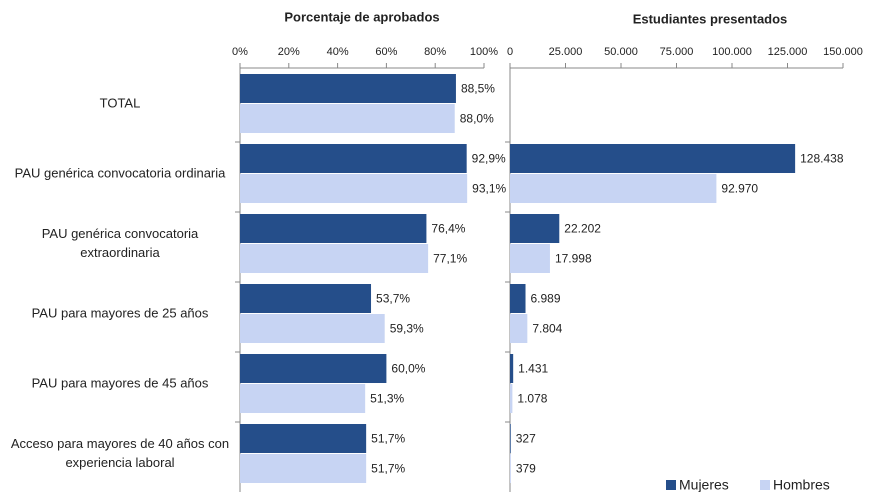 The width and height of the screenshot is (870, 492). I want to click on category-label: PAU genérica convocatoria ordinaria, so click(120, 173).